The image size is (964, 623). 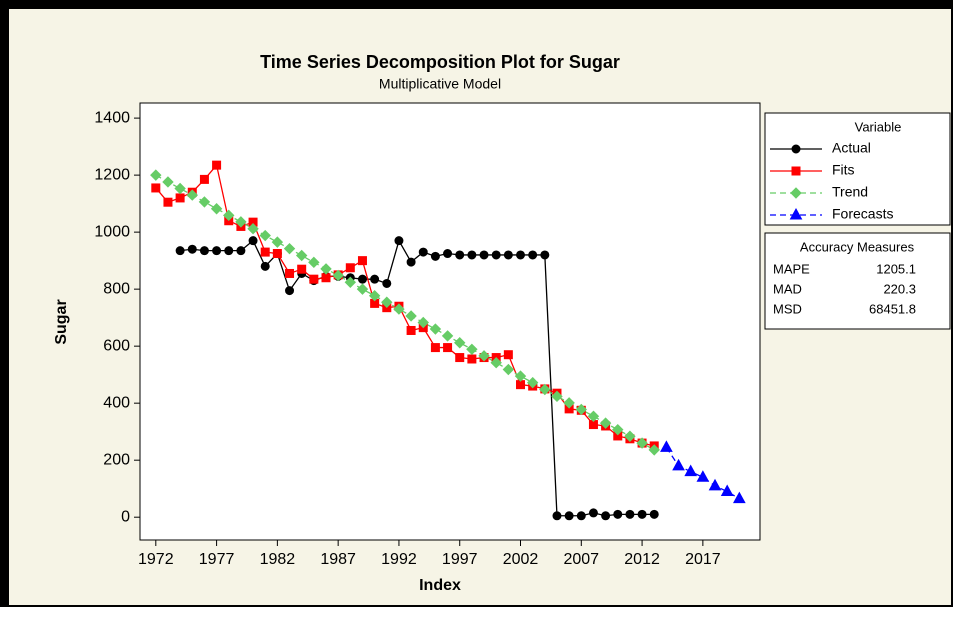 What do you see at coordinates (857, 246) in the screenshot?
I see `accuracy-title: Accuracy Measures` at bounding box center [857, 246].